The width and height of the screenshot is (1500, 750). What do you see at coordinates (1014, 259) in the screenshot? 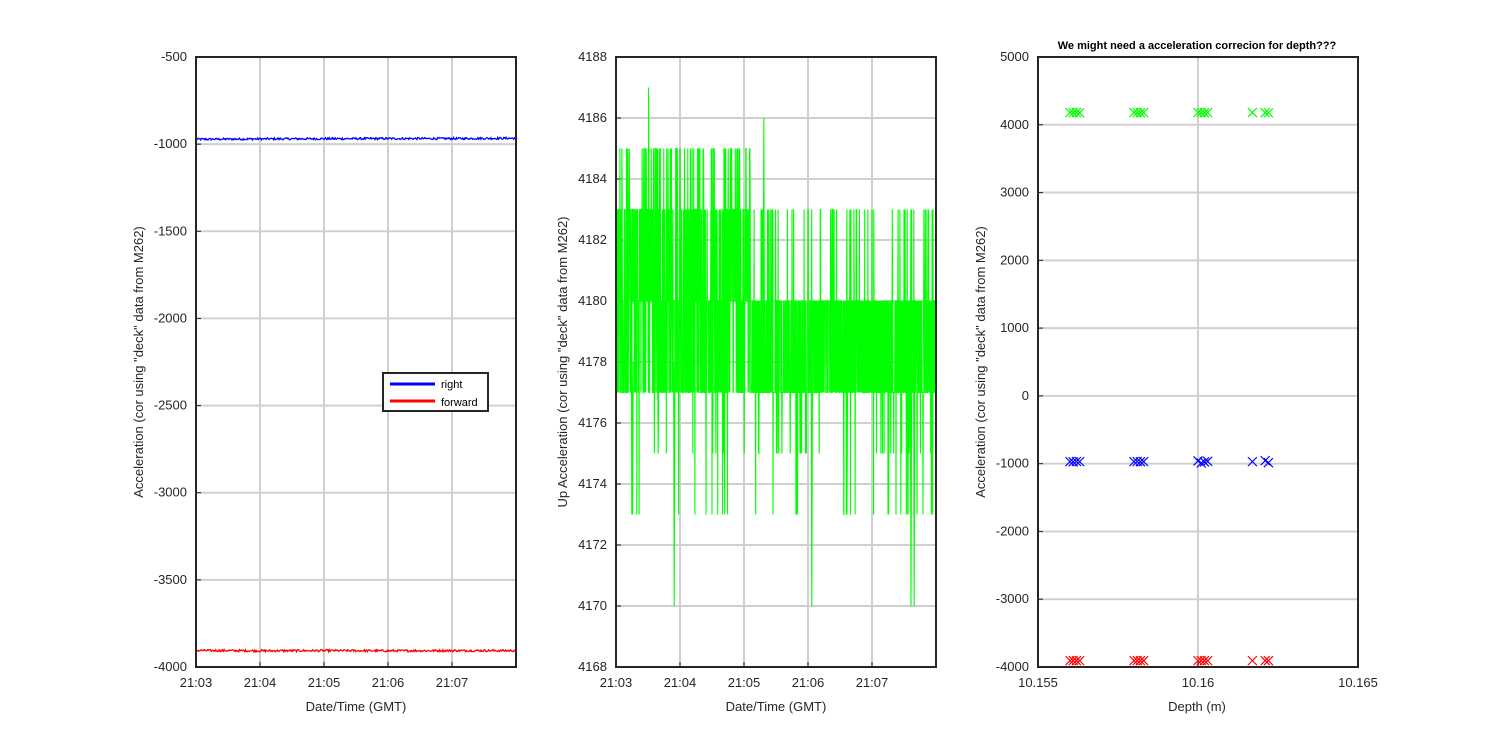
I see `y-tick-label: 2000` at bounding box center [1014, 259].